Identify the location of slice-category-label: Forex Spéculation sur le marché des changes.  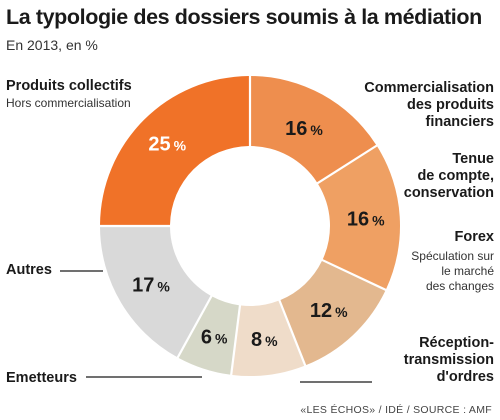
(452, 261).